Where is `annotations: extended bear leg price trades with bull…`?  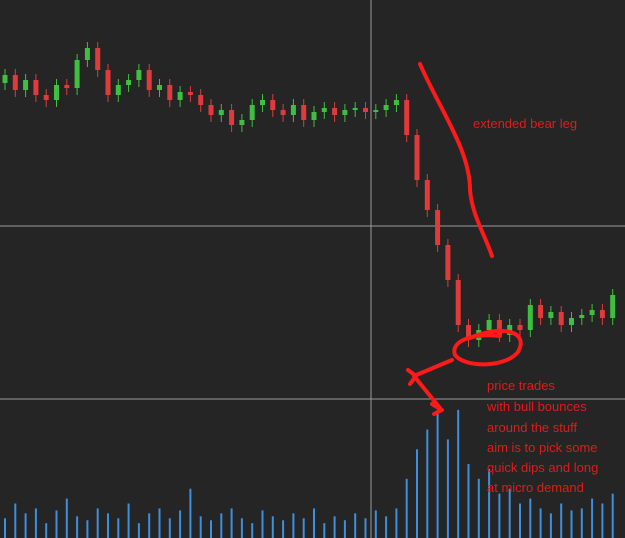
annotations: extended bear leg price trades with bull… is located at coordinates (535, 305).